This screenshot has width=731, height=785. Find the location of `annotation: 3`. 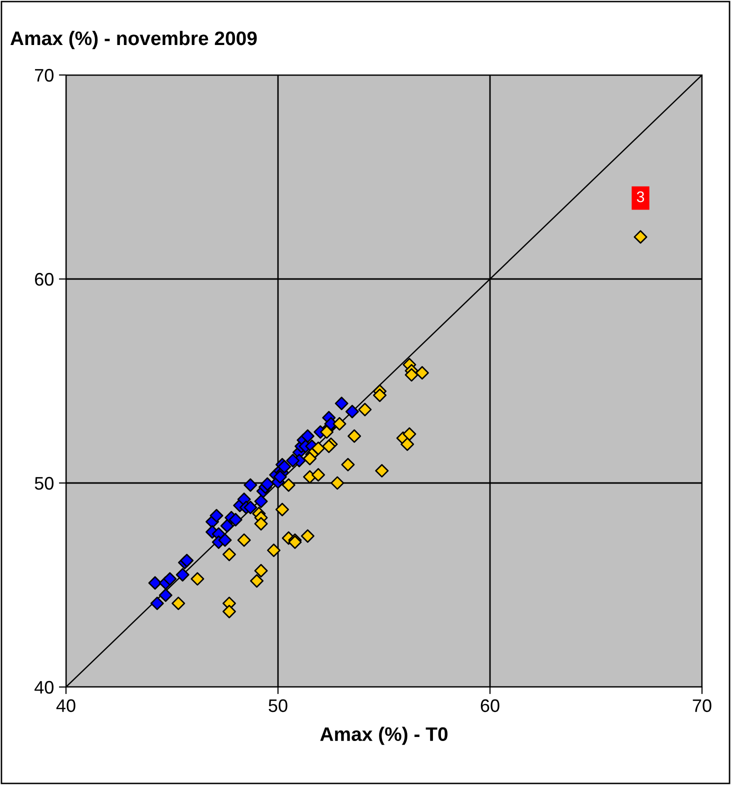

annotation: 3 is located at coordinates (640, 196).